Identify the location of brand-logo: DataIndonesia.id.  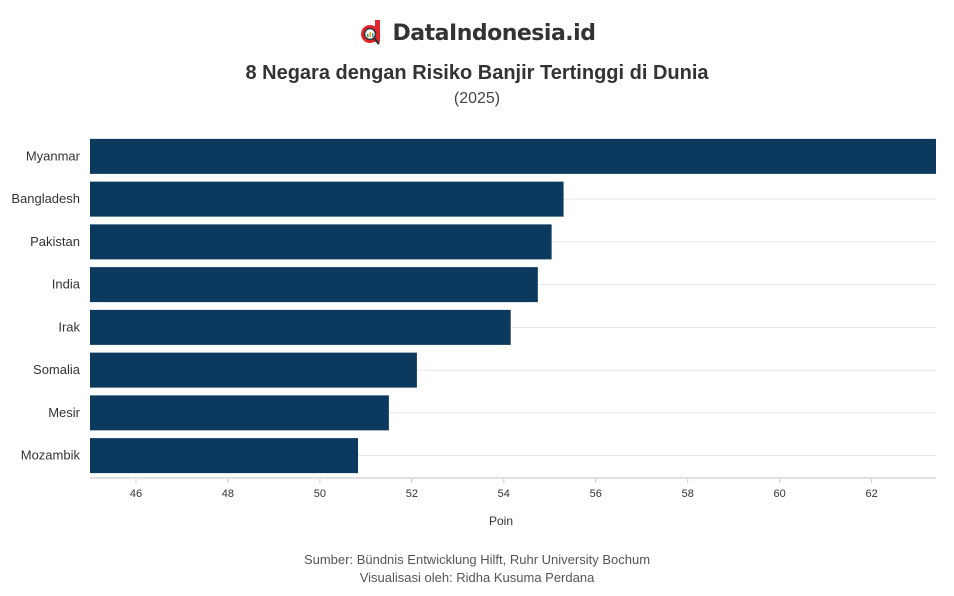
(477, 33).